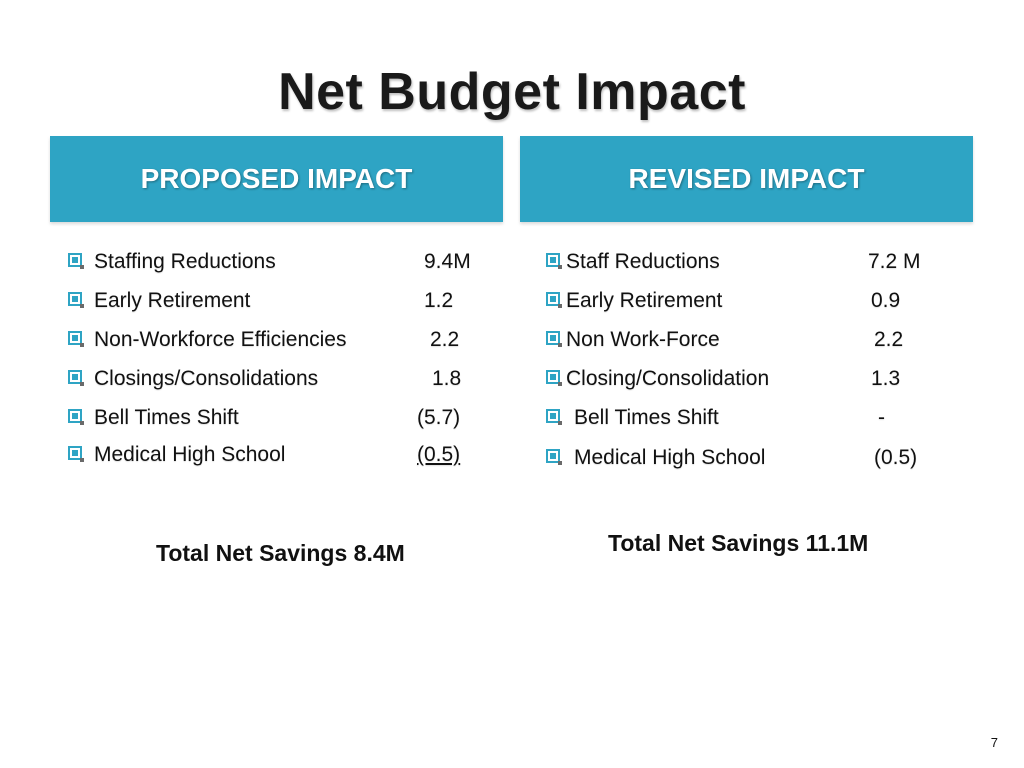 The width and height of the screenshot is (1024, 768). Describe the element at coordinates (280, 553) in the screenshot. I see `proposed-total-net-savings: Total Net Savings 8.4M` at that location.